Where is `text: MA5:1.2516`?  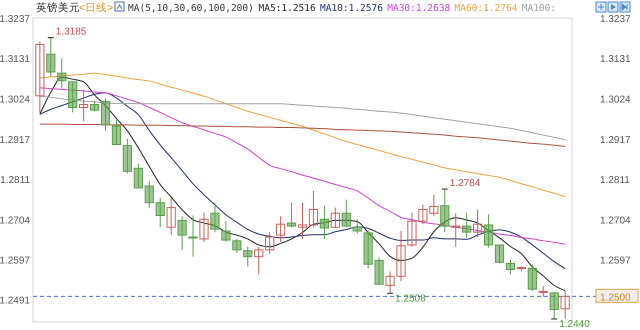
text: MA5:1.2516 is located at coordinates (287, 8).